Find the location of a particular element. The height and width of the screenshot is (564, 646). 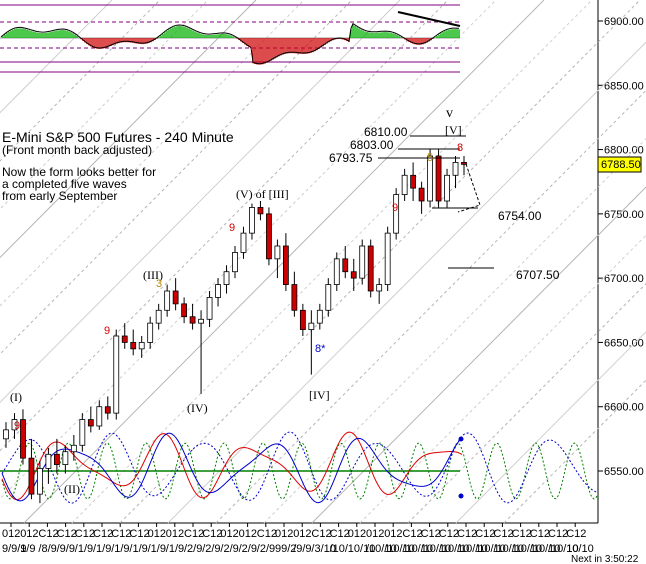

oscillator-panel is located at coordinates (230, 38).